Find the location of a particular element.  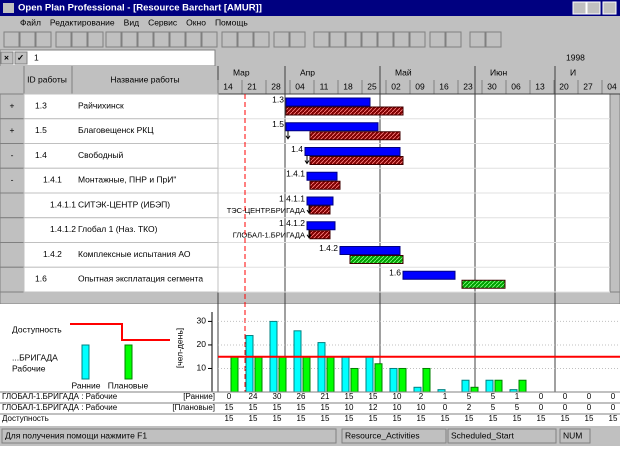

timeline-year: 1998 is located at coordinates (575, 57).